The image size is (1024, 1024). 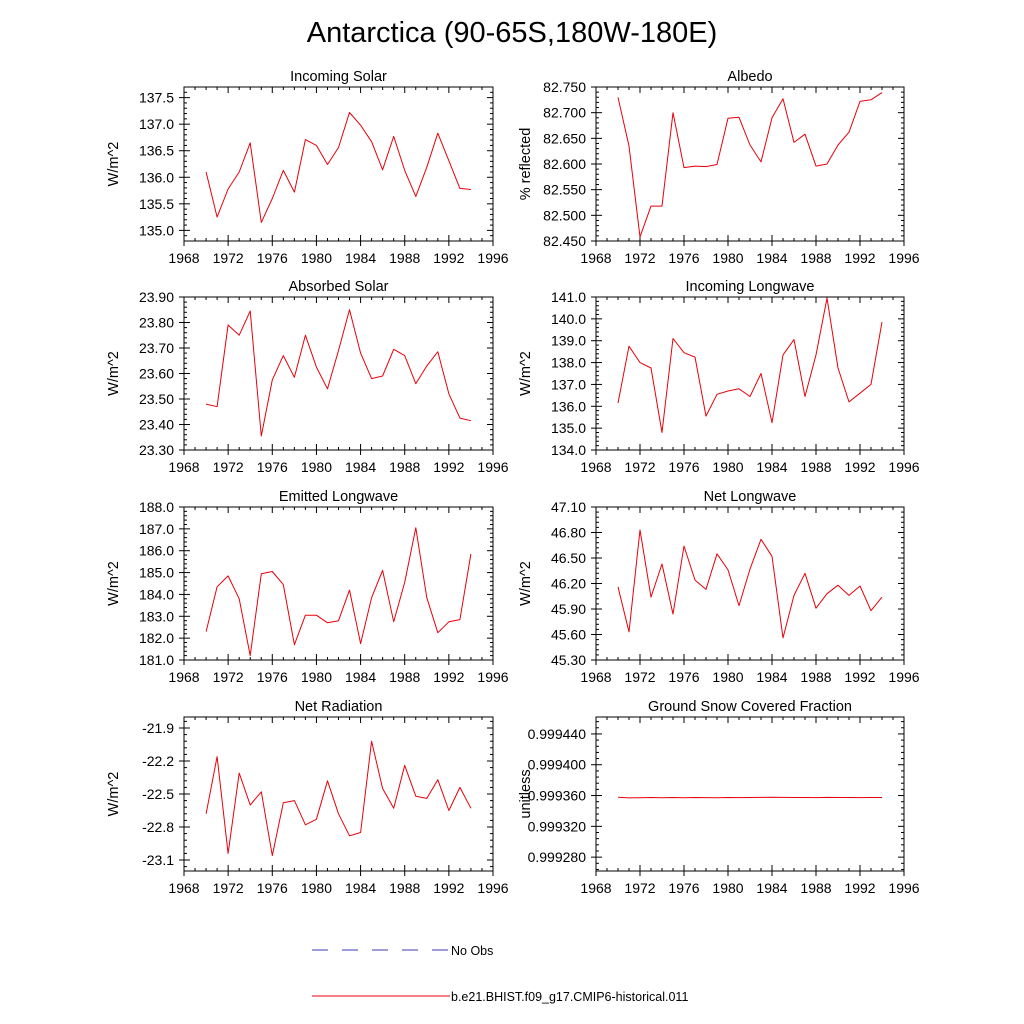 I want to click on y-tick-label: -21.9, so click(x=158, y=728).